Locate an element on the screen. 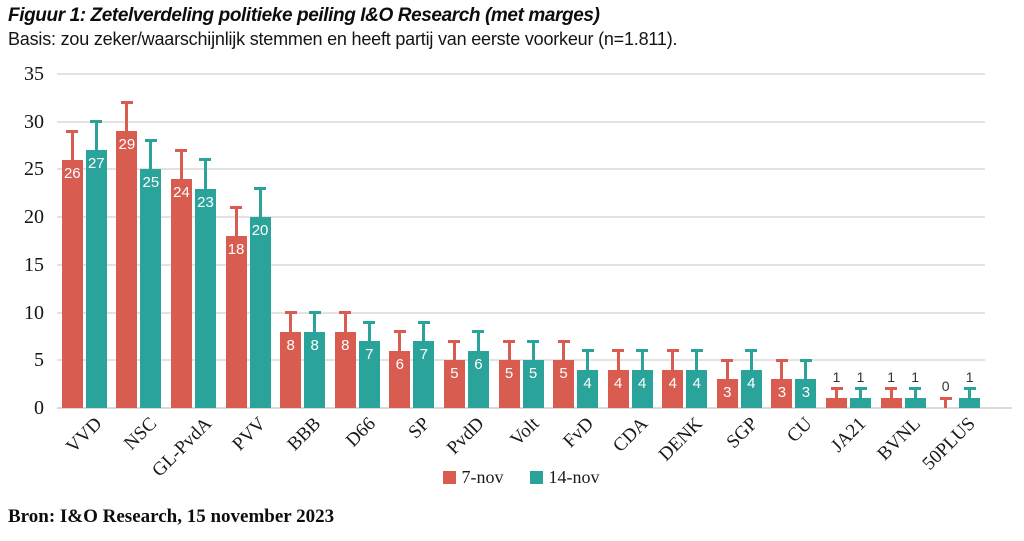 This screenshot has height=541, width=1024. bar-14-nov-D66 is located at coordinates (369, 374).